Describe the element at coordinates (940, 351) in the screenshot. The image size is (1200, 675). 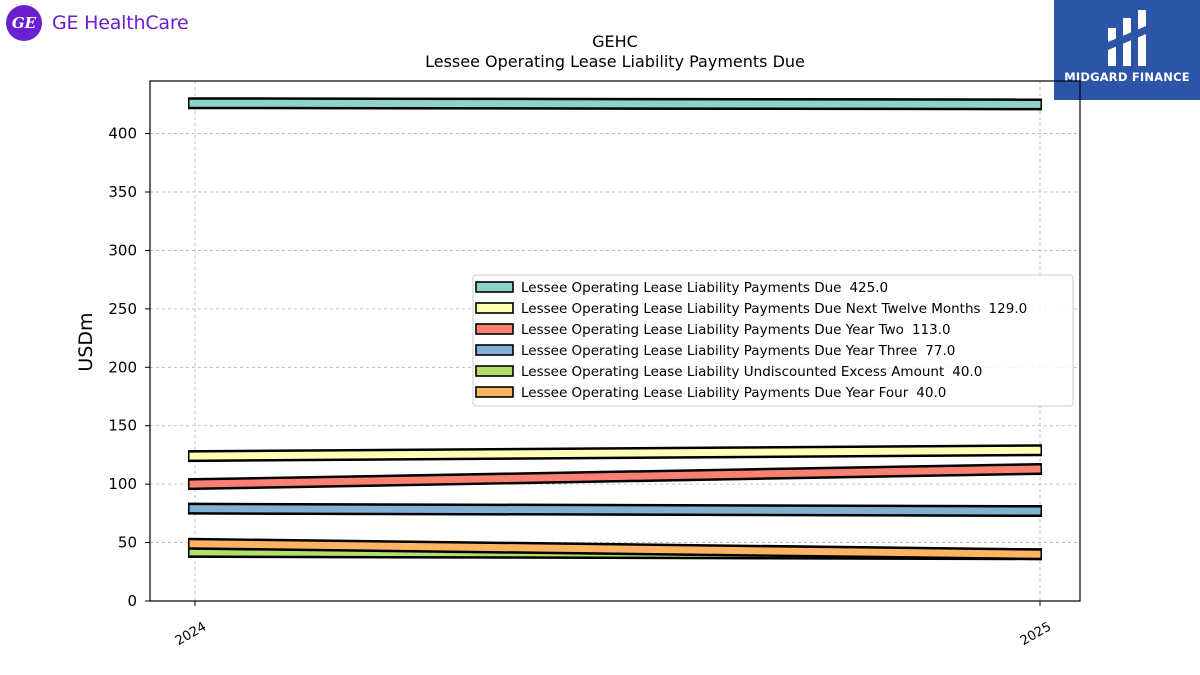
I see `legend-series-value: 77.0` at that location.